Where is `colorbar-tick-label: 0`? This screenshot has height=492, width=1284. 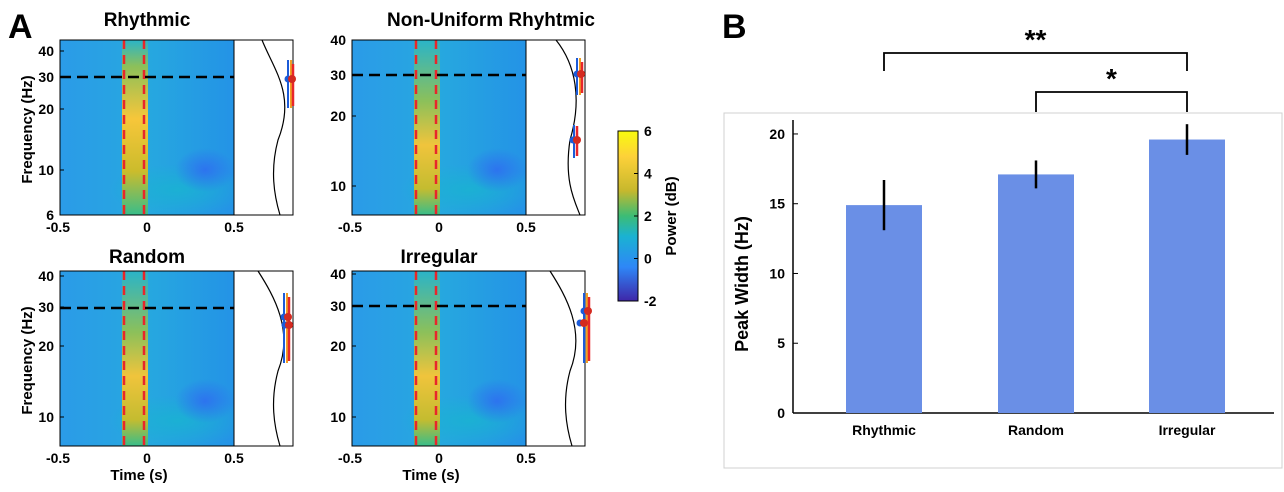
colorbar-tick-label: 0 is located at coordinates (648, 259).